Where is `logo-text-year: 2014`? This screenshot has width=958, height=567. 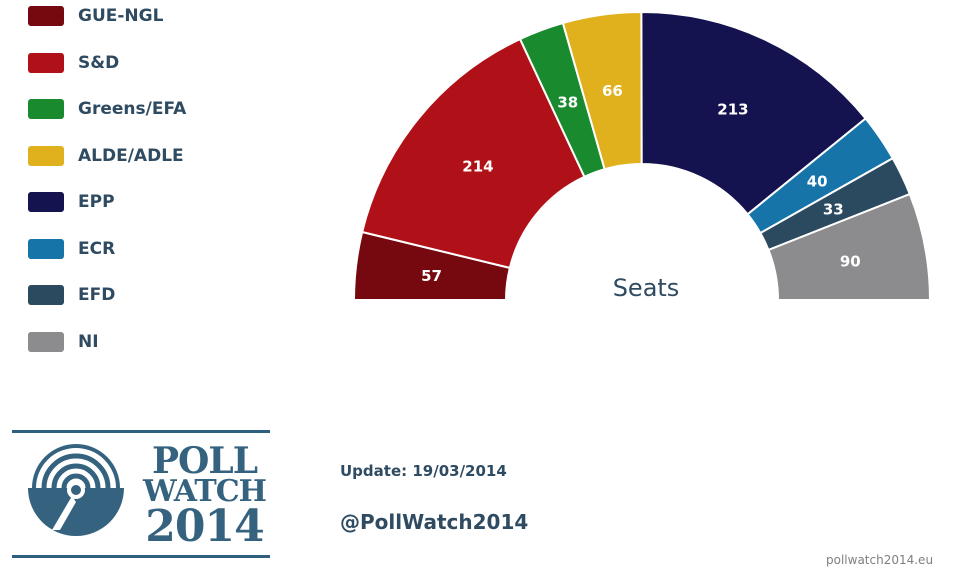 logo-text-year: 2014 is located at coordinates (204, 526).